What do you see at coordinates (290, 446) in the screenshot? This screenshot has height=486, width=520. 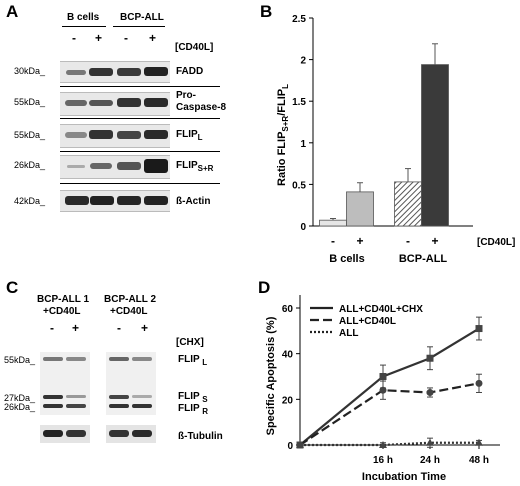 I see `y-tick-label: 0` at bounding box center [290, 446].